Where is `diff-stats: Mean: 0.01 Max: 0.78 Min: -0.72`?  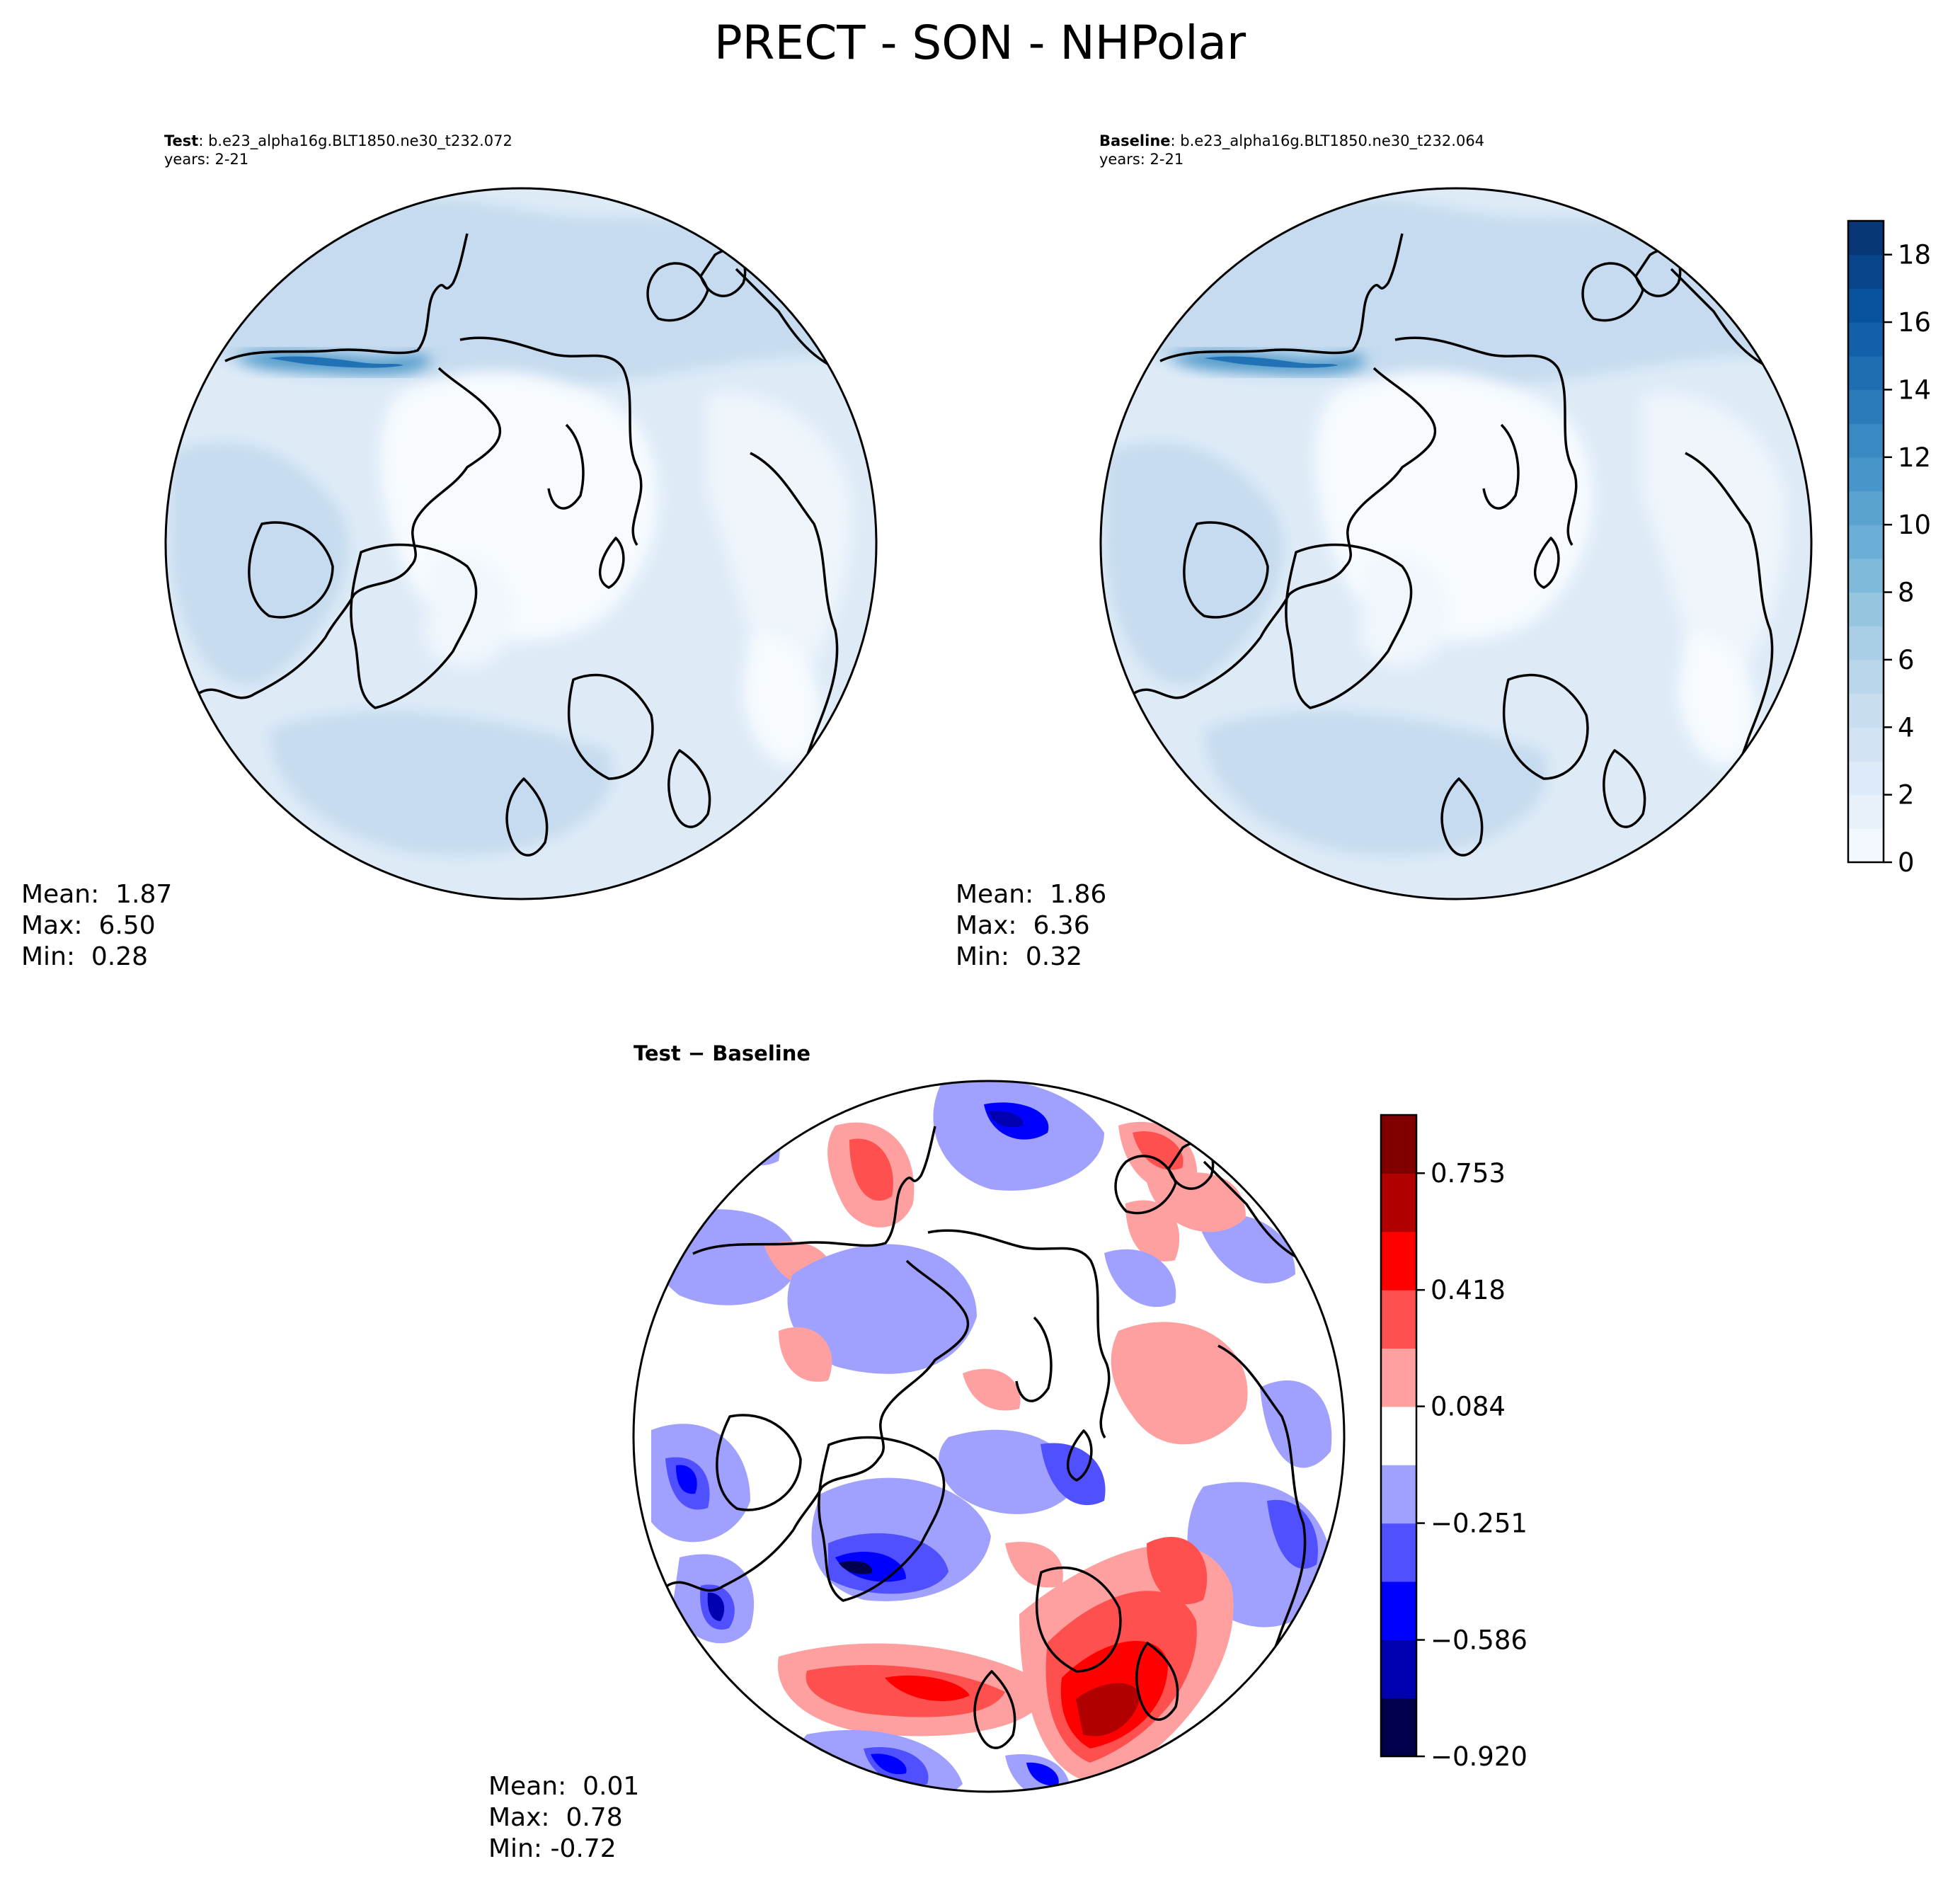
diff-stats: Mean: 0.01 Max: 0.78 Min: -0.72 is located at coordinates (563, 1818).